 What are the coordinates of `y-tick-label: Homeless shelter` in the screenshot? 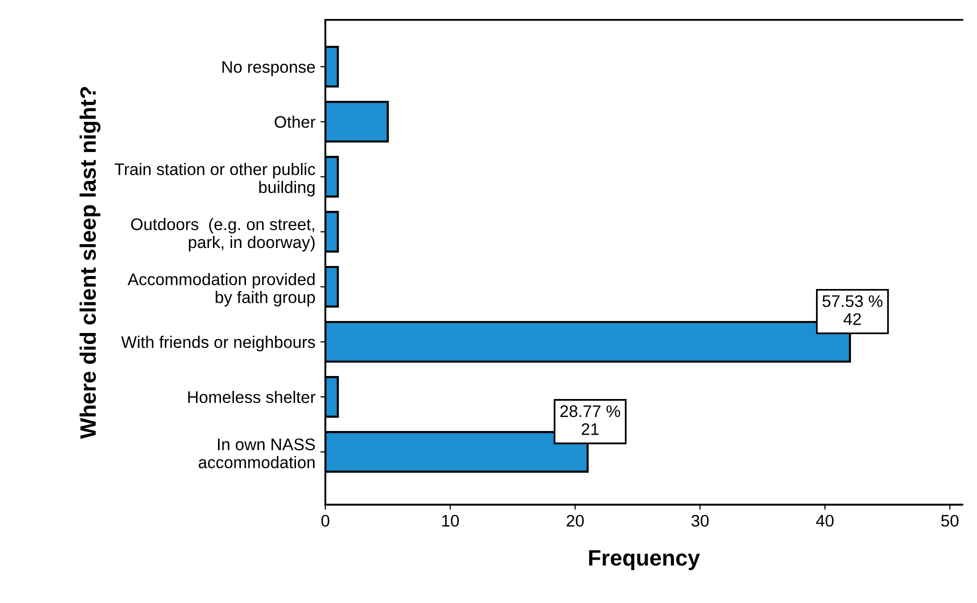 It's located at (252, 397).